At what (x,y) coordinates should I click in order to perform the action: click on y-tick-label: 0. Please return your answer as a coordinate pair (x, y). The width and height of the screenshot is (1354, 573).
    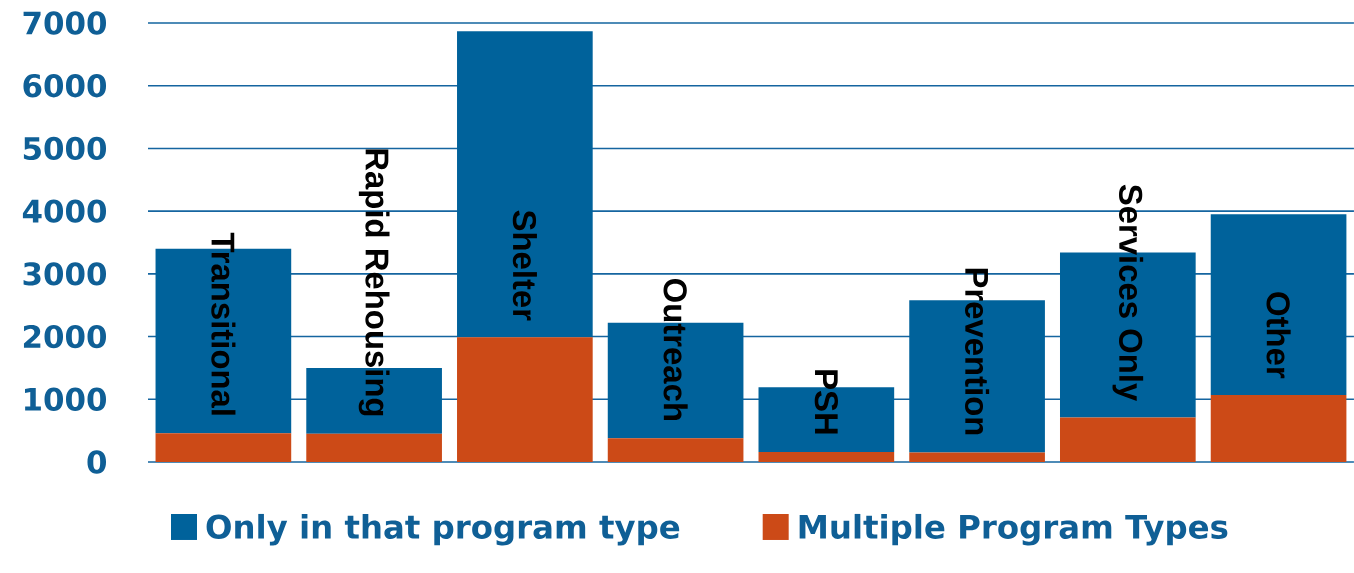
    Looking at the image, I should click on (97, 462).